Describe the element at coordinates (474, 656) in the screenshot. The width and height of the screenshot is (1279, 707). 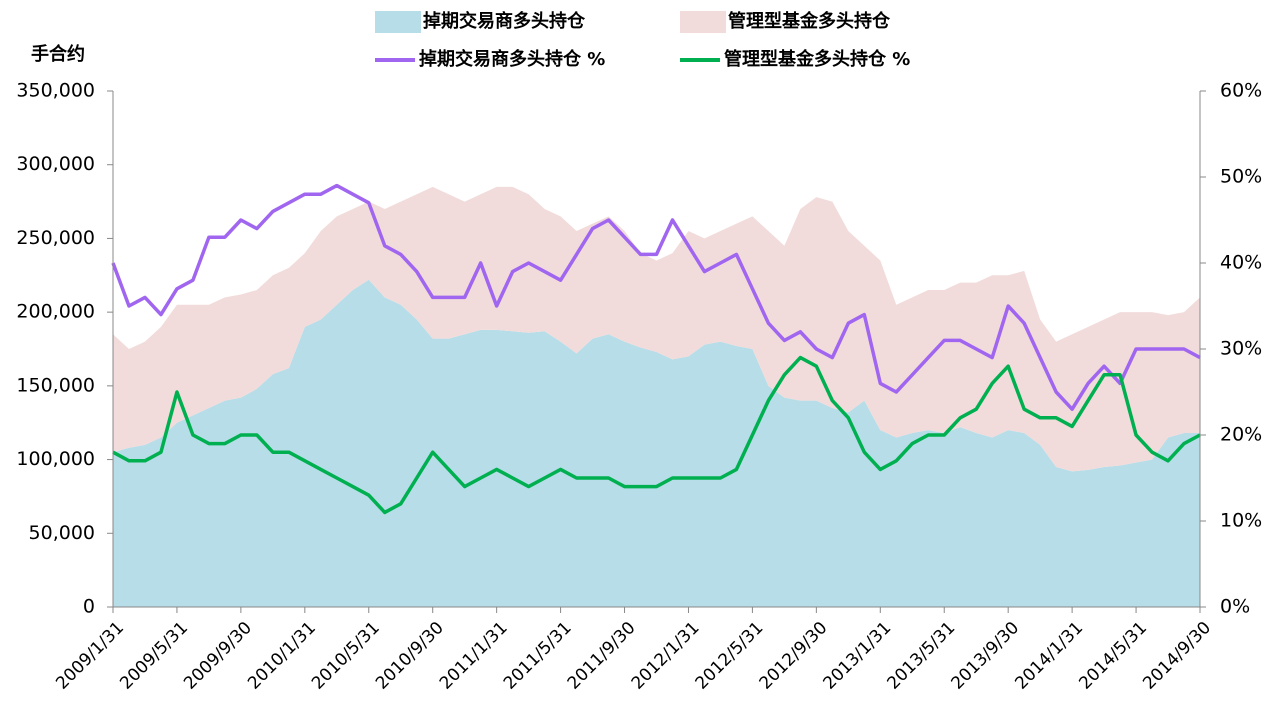
I see `x-tick-label: 2011/1/31` at that location.